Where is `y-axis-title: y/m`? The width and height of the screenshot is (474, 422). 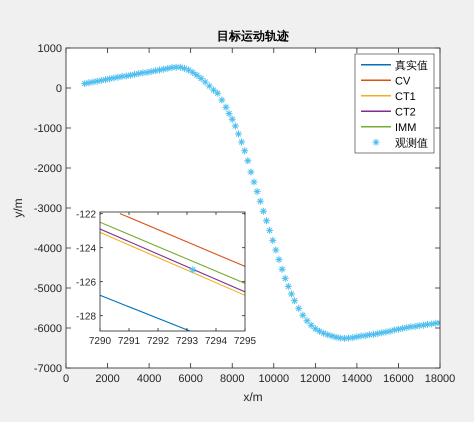 y-axis-title: y/m is located at coordinates (18, 208).